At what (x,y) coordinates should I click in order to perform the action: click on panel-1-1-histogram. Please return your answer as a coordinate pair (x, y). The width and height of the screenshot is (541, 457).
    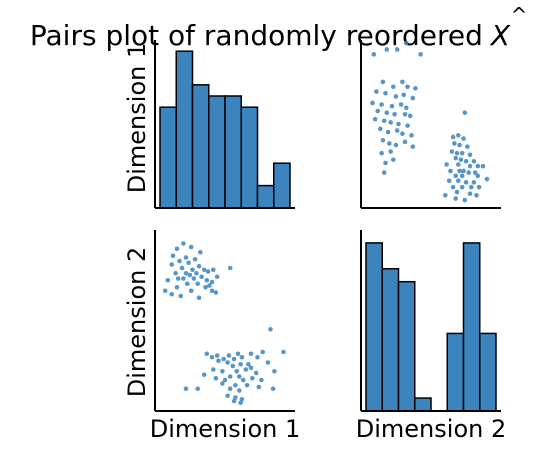
    Looking at the image, I should click on (430, 321).